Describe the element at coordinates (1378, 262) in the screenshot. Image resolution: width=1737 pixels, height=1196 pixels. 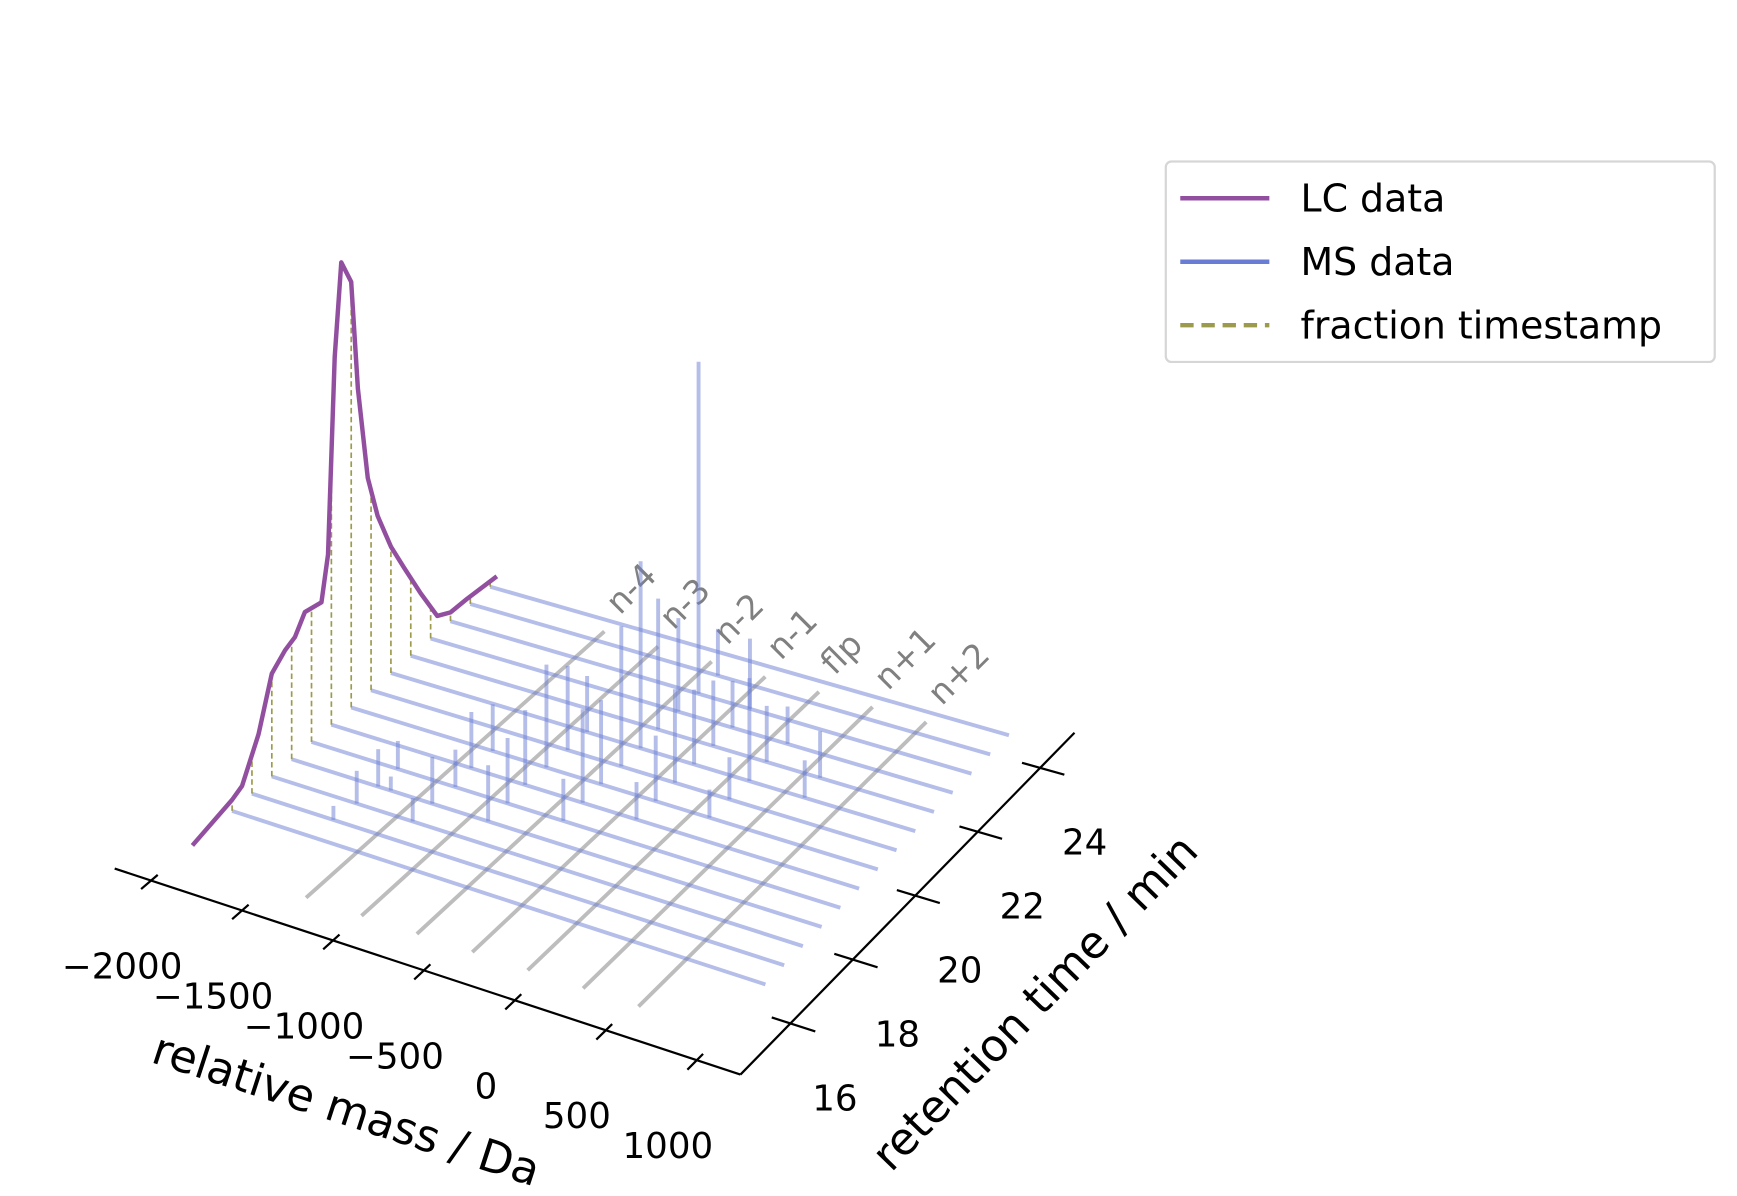
I see `legend-label: MS data` at that location.